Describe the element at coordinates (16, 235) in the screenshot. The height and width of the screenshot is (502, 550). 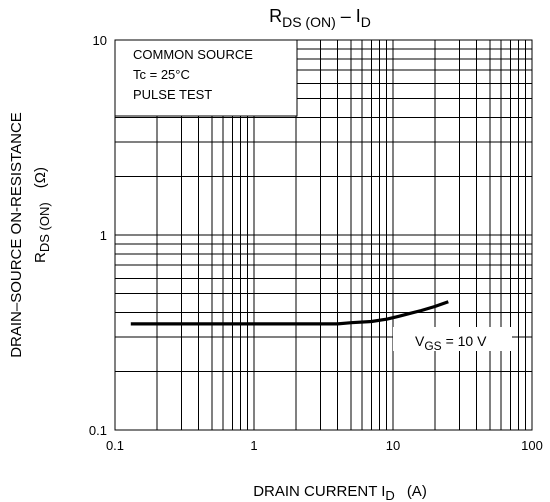
I see `svg-text: DRAIN–SOURCE ON-RESISTANCE` at that location.